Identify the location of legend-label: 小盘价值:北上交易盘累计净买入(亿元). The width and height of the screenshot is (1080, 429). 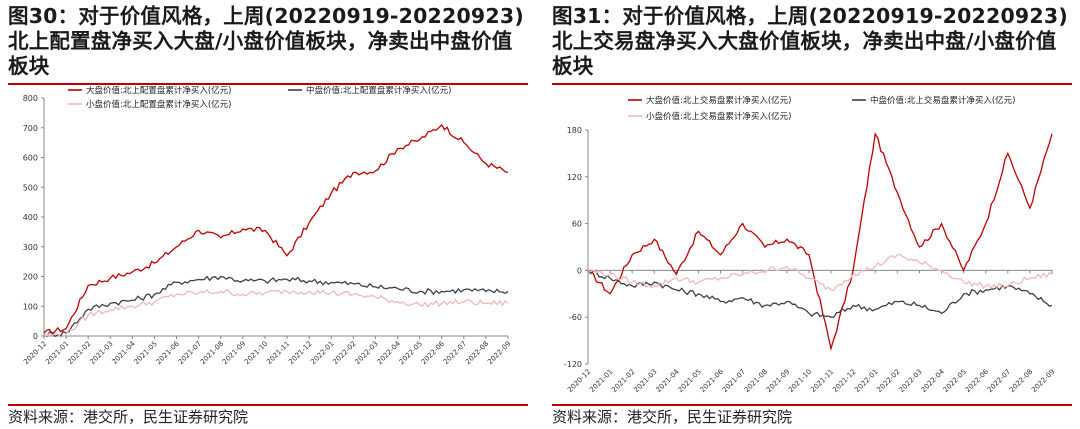
(719, 116).